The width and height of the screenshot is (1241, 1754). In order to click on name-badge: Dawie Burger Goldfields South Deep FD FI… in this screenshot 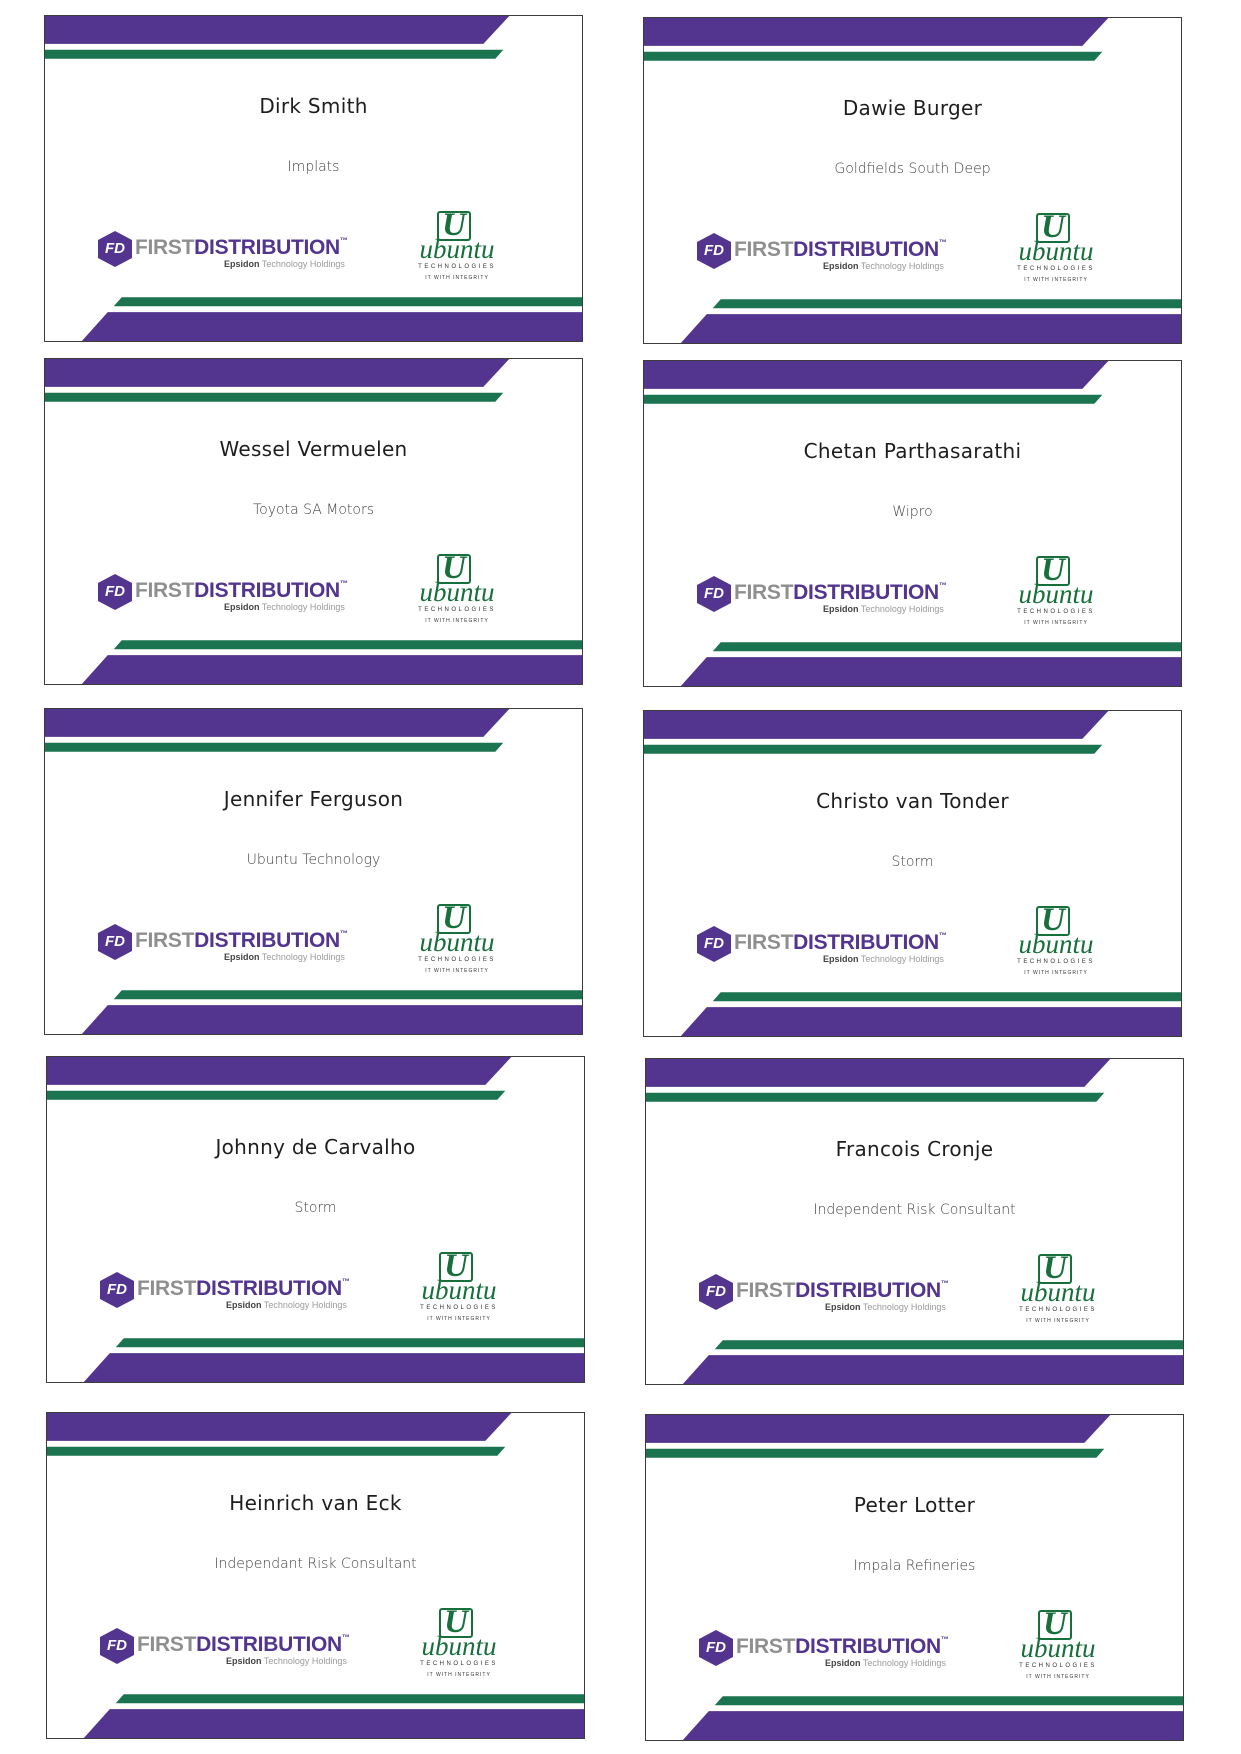, I will do `click(912, 180)`.